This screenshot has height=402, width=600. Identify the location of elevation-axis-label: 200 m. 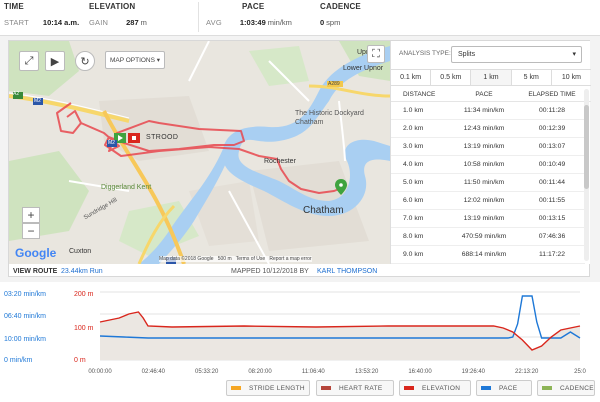
(84, 294).